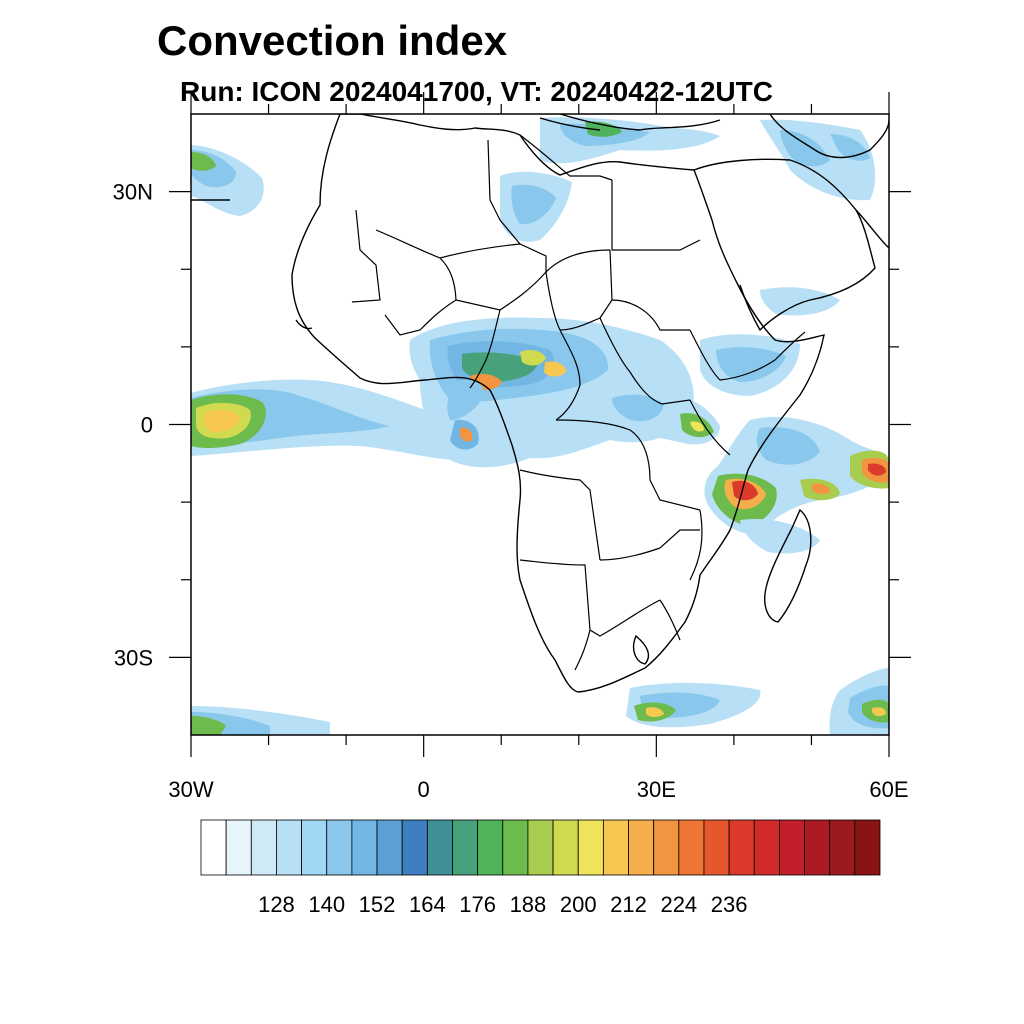 The width and height of the screenshot is (1024, 1024). What do you see at coordinates (133, 425) in the screenshot?
I see `latitude-labels: 30N 0 30S` at bounding box center [133, 425].